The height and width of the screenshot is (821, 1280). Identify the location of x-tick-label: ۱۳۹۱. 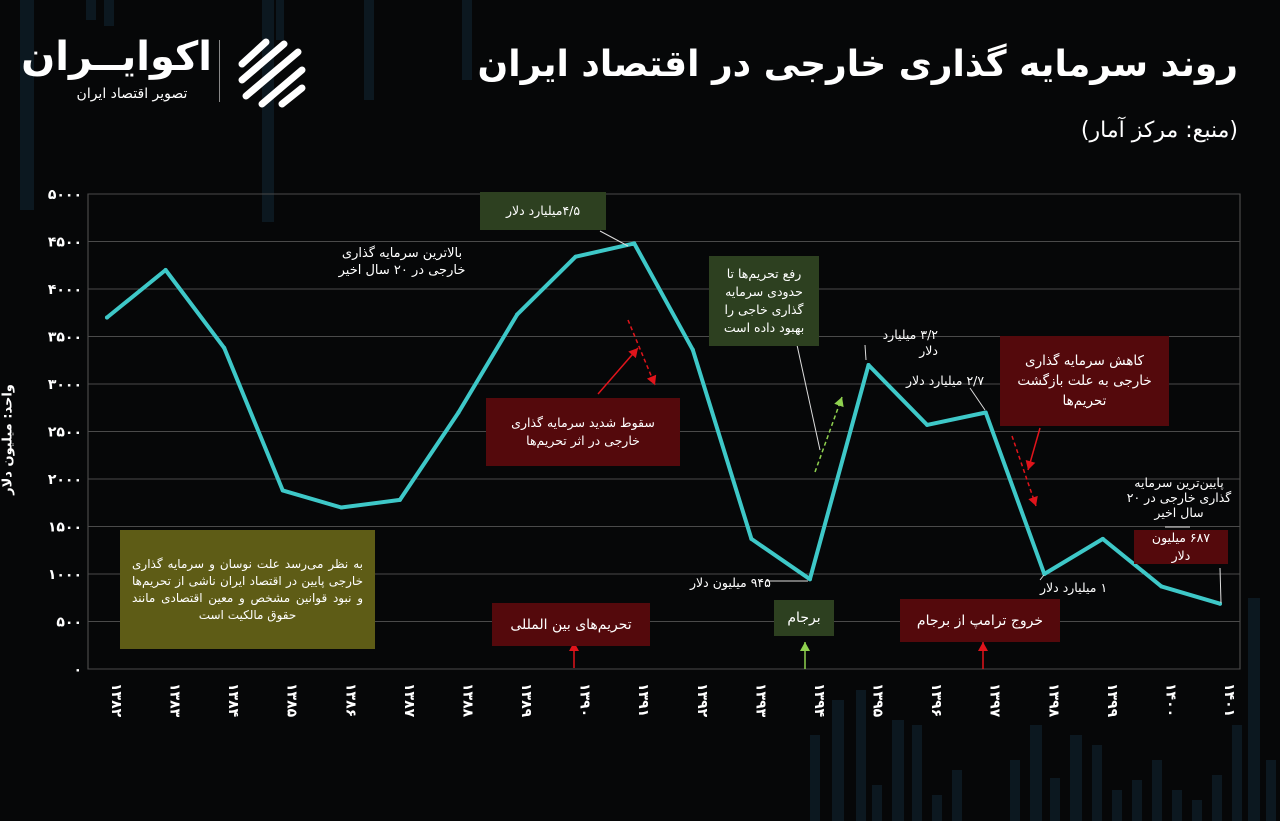
(643, 700).